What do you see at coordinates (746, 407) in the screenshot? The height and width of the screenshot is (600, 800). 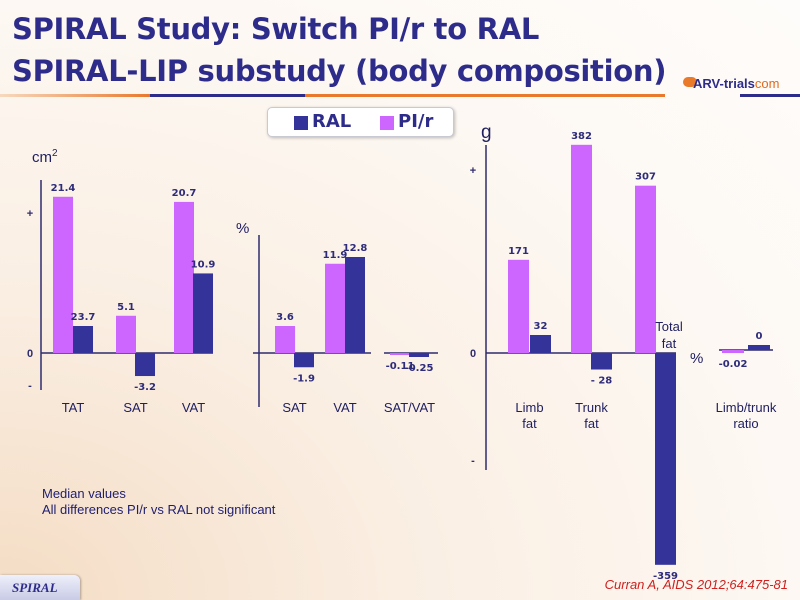 I see `panel4-category-label: Limb/trunk` at bounding box center [746, 407].